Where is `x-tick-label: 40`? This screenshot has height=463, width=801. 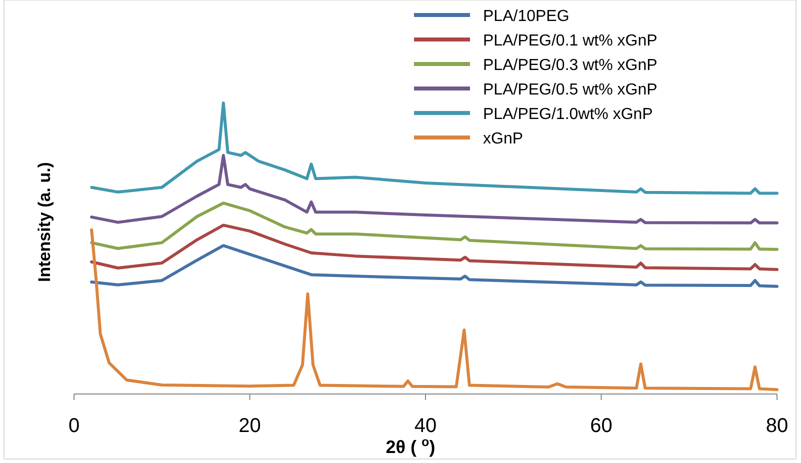 x-tick-label: 40 is located at coordinates (425, 426).